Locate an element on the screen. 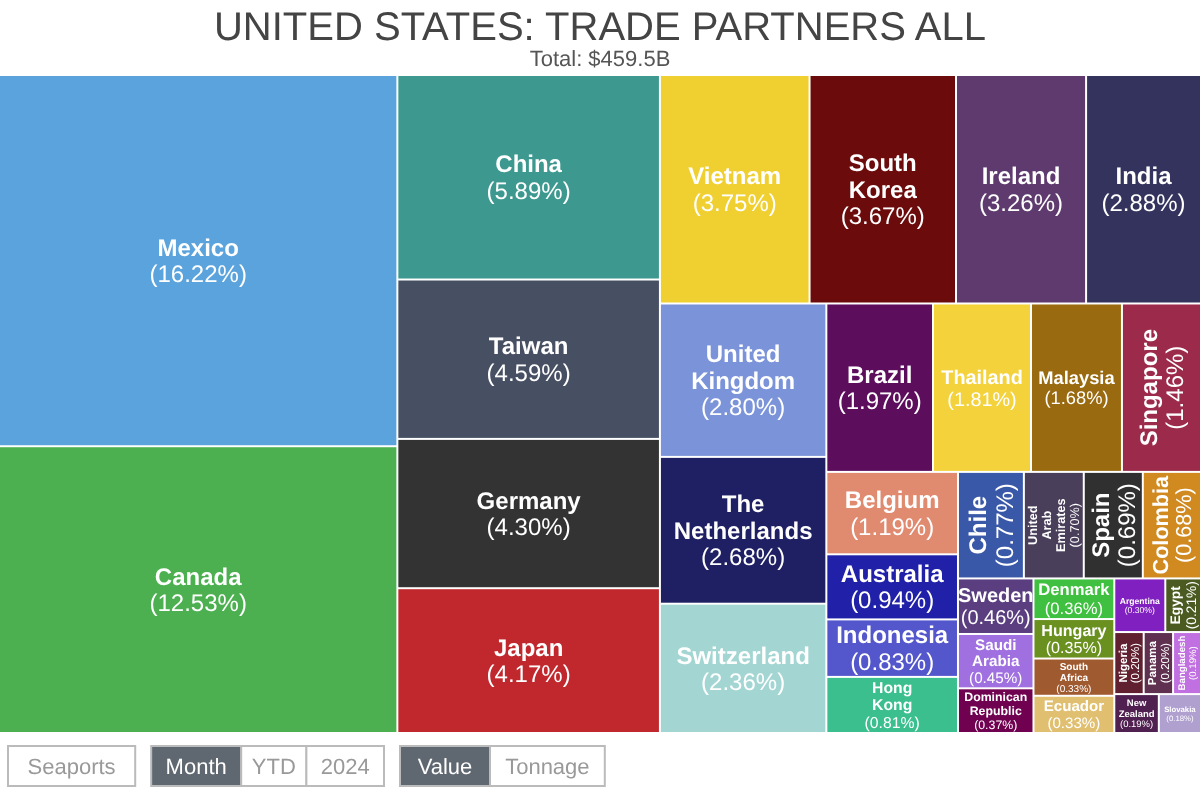  category-label: Chile is located at coordinates (978, 525).